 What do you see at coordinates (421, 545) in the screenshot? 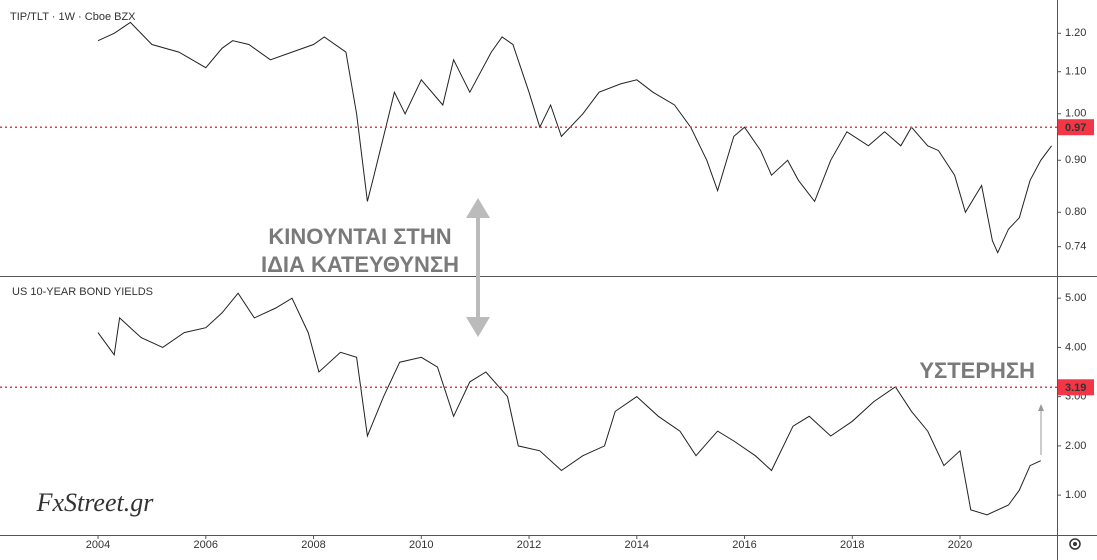
I see `x-tick-label: 2010` at bounding box center [421, 545].